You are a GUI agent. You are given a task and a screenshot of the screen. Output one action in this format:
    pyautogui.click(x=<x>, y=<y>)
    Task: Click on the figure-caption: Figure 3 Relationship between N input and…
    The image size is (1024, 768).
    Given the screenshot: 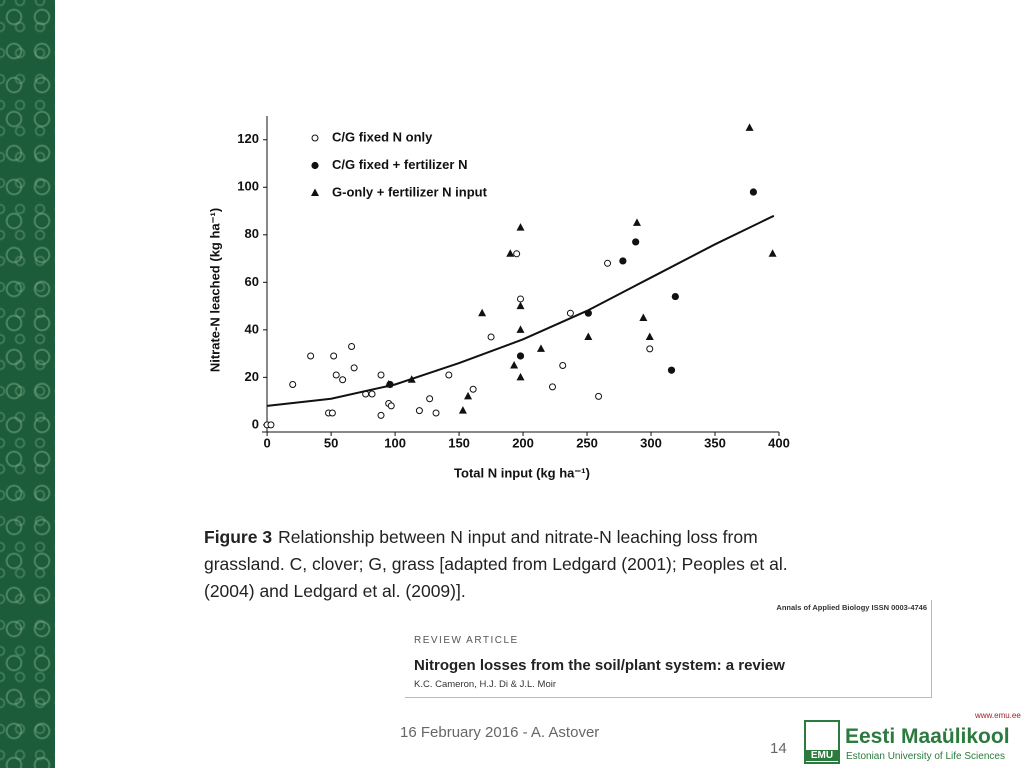 What is the action you would take?
    pyautogui.click(x=509, y=564)
    